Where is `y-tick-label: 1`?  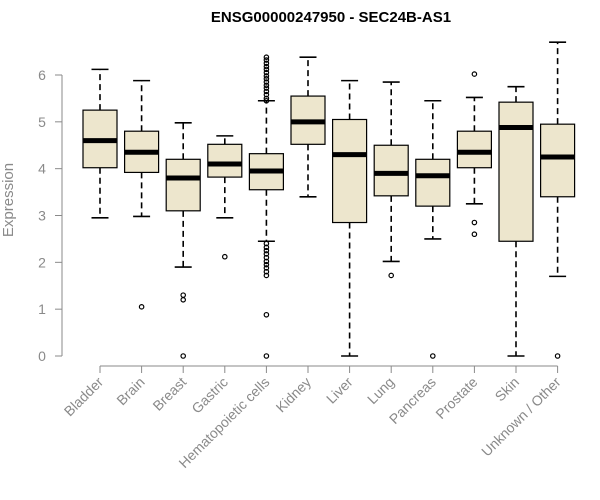
y-tick-label: 1 is located at coordinates (42, 309).